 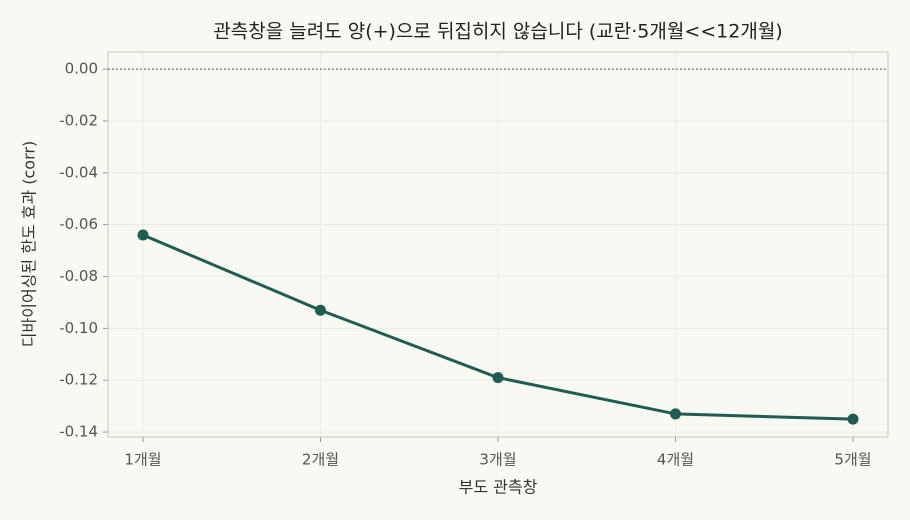 I want to click on y-tick-label: -0.02, so click(x=78, y=120).